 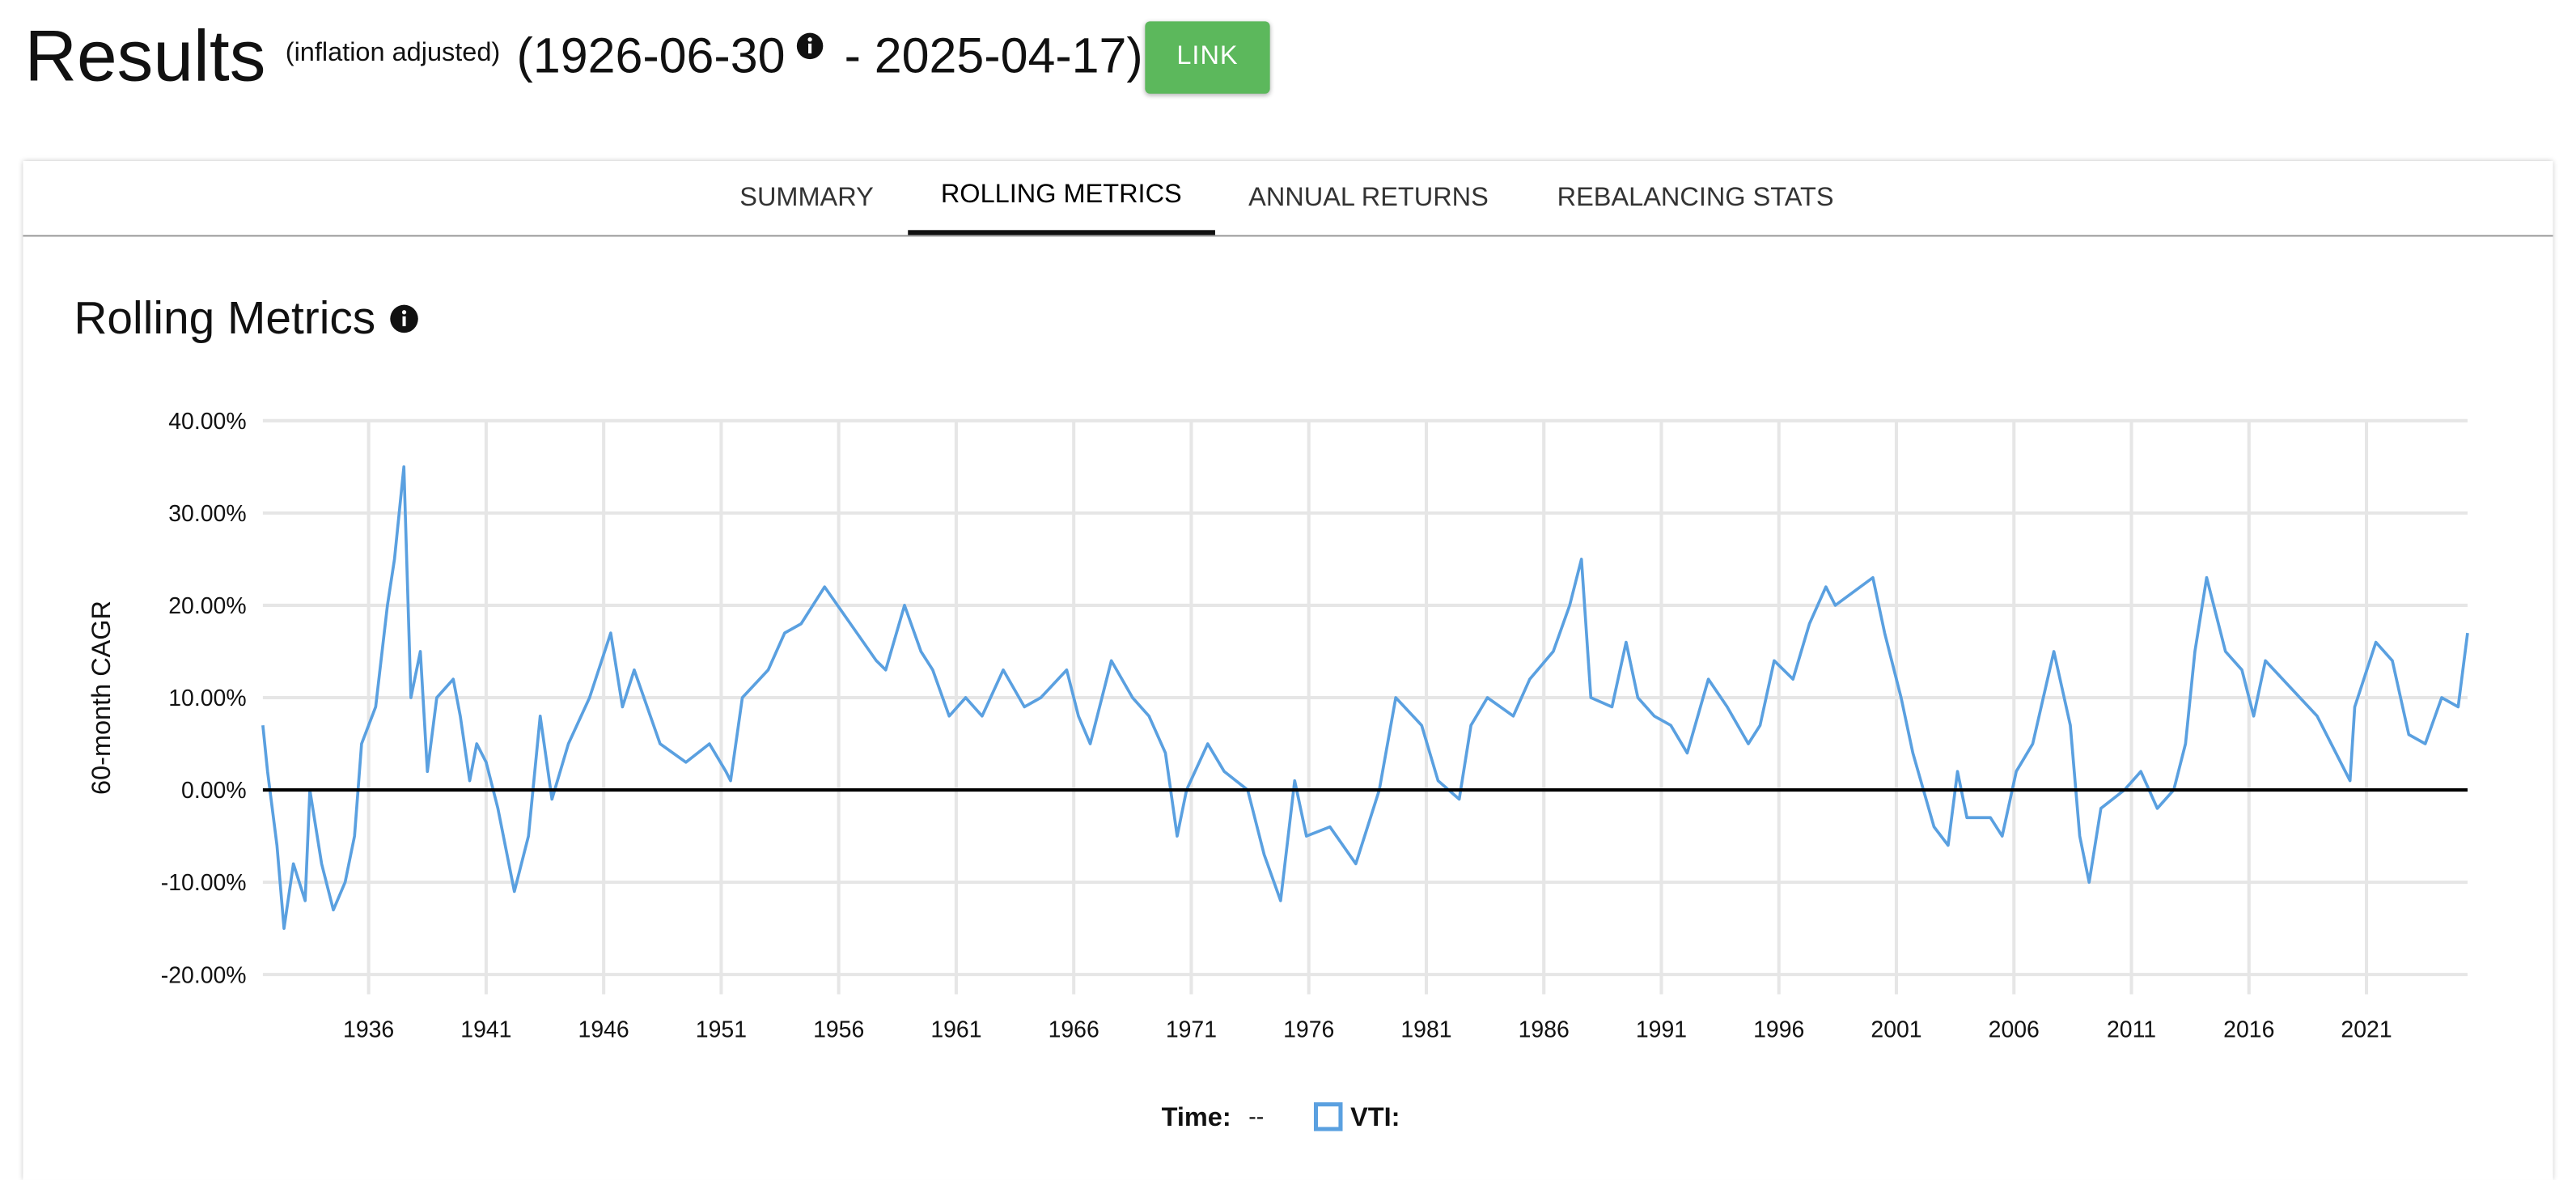 What do you see at coordinates (207, 422) in the screenshot?
I see `y-tick-label: 40.00%` at bounding box center [207, 422].